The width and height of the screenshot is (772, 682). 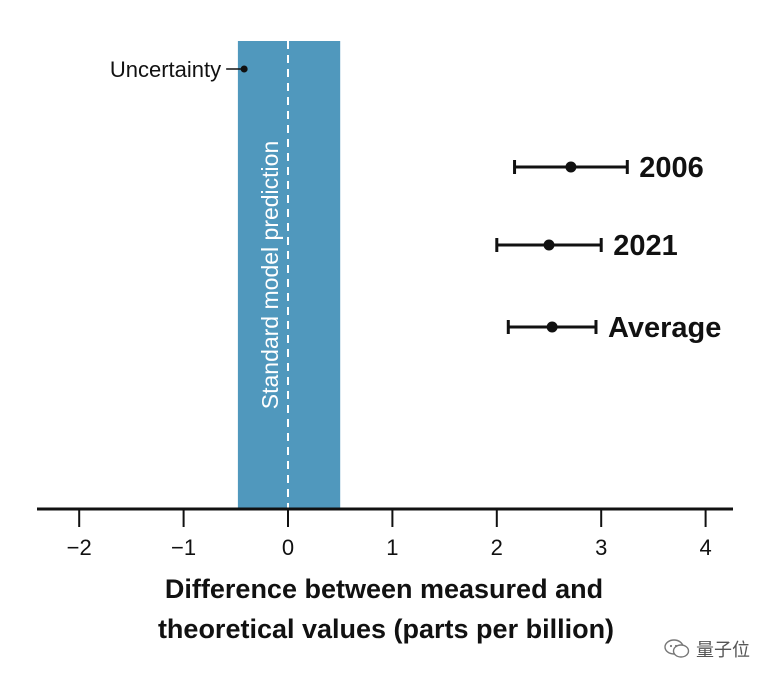 What do you see at coordinates (79, 547) in the screenshot?
I see `x-tick-label: −2` at bounding box center [79, 547].